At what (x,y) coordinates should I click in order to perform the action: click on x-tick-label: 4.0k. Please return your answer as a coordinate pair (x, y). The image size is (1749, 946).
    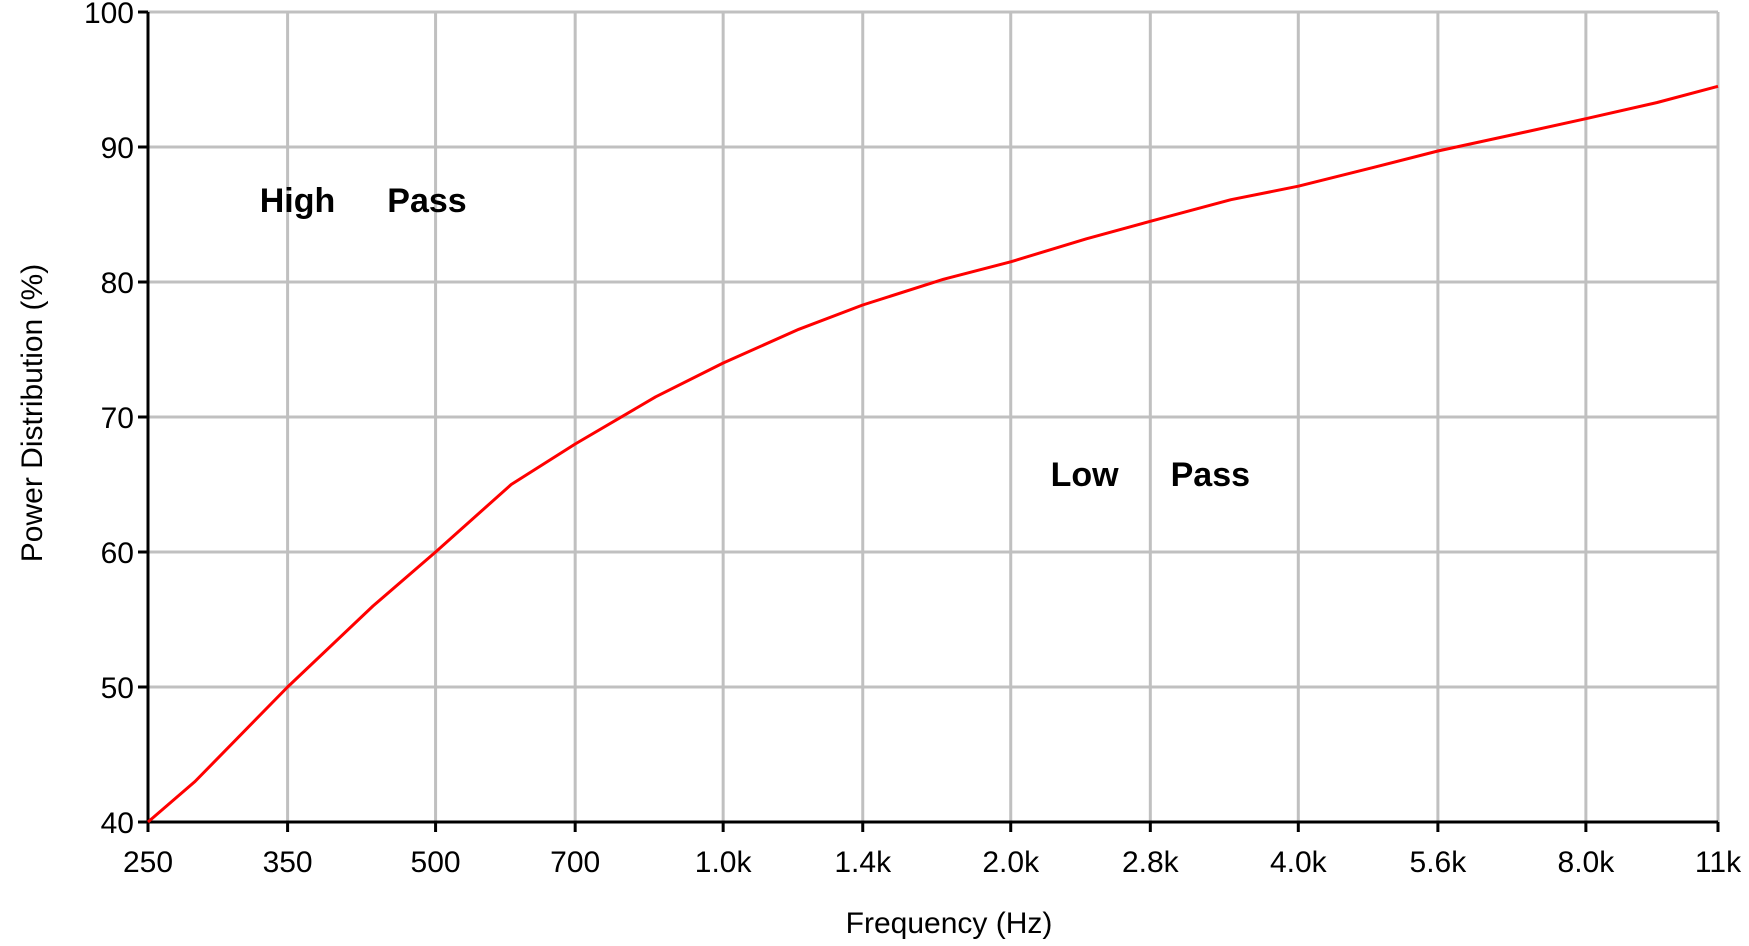
    Looking at the image, I should click on (1299, 862).